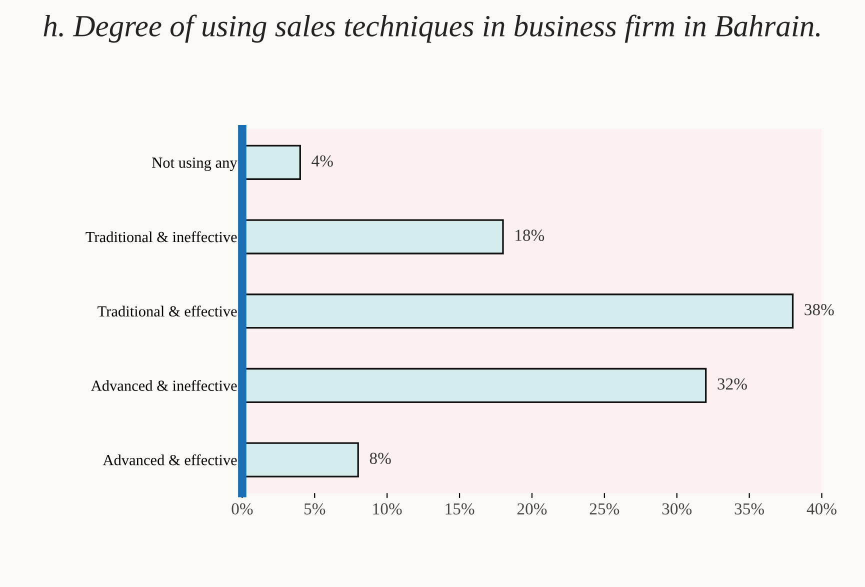 The image size is (865, 587). Describe the element at coordinates (819, 310) in the screenshot. I see `data-label: 38%` at that location.